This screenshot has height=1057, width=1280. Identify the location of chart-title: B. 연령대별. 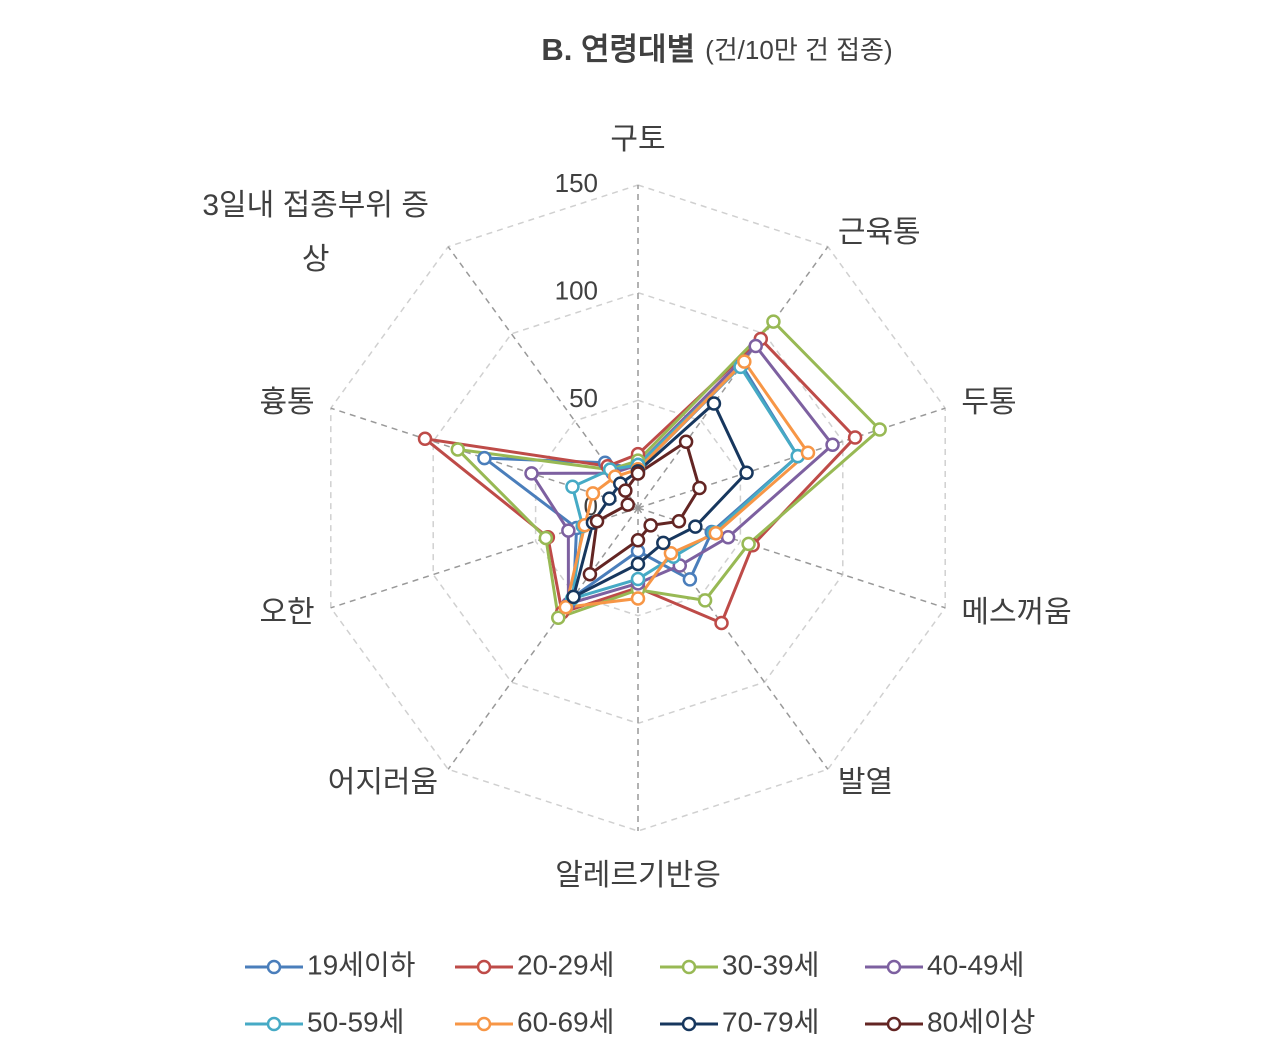
(618, 49).